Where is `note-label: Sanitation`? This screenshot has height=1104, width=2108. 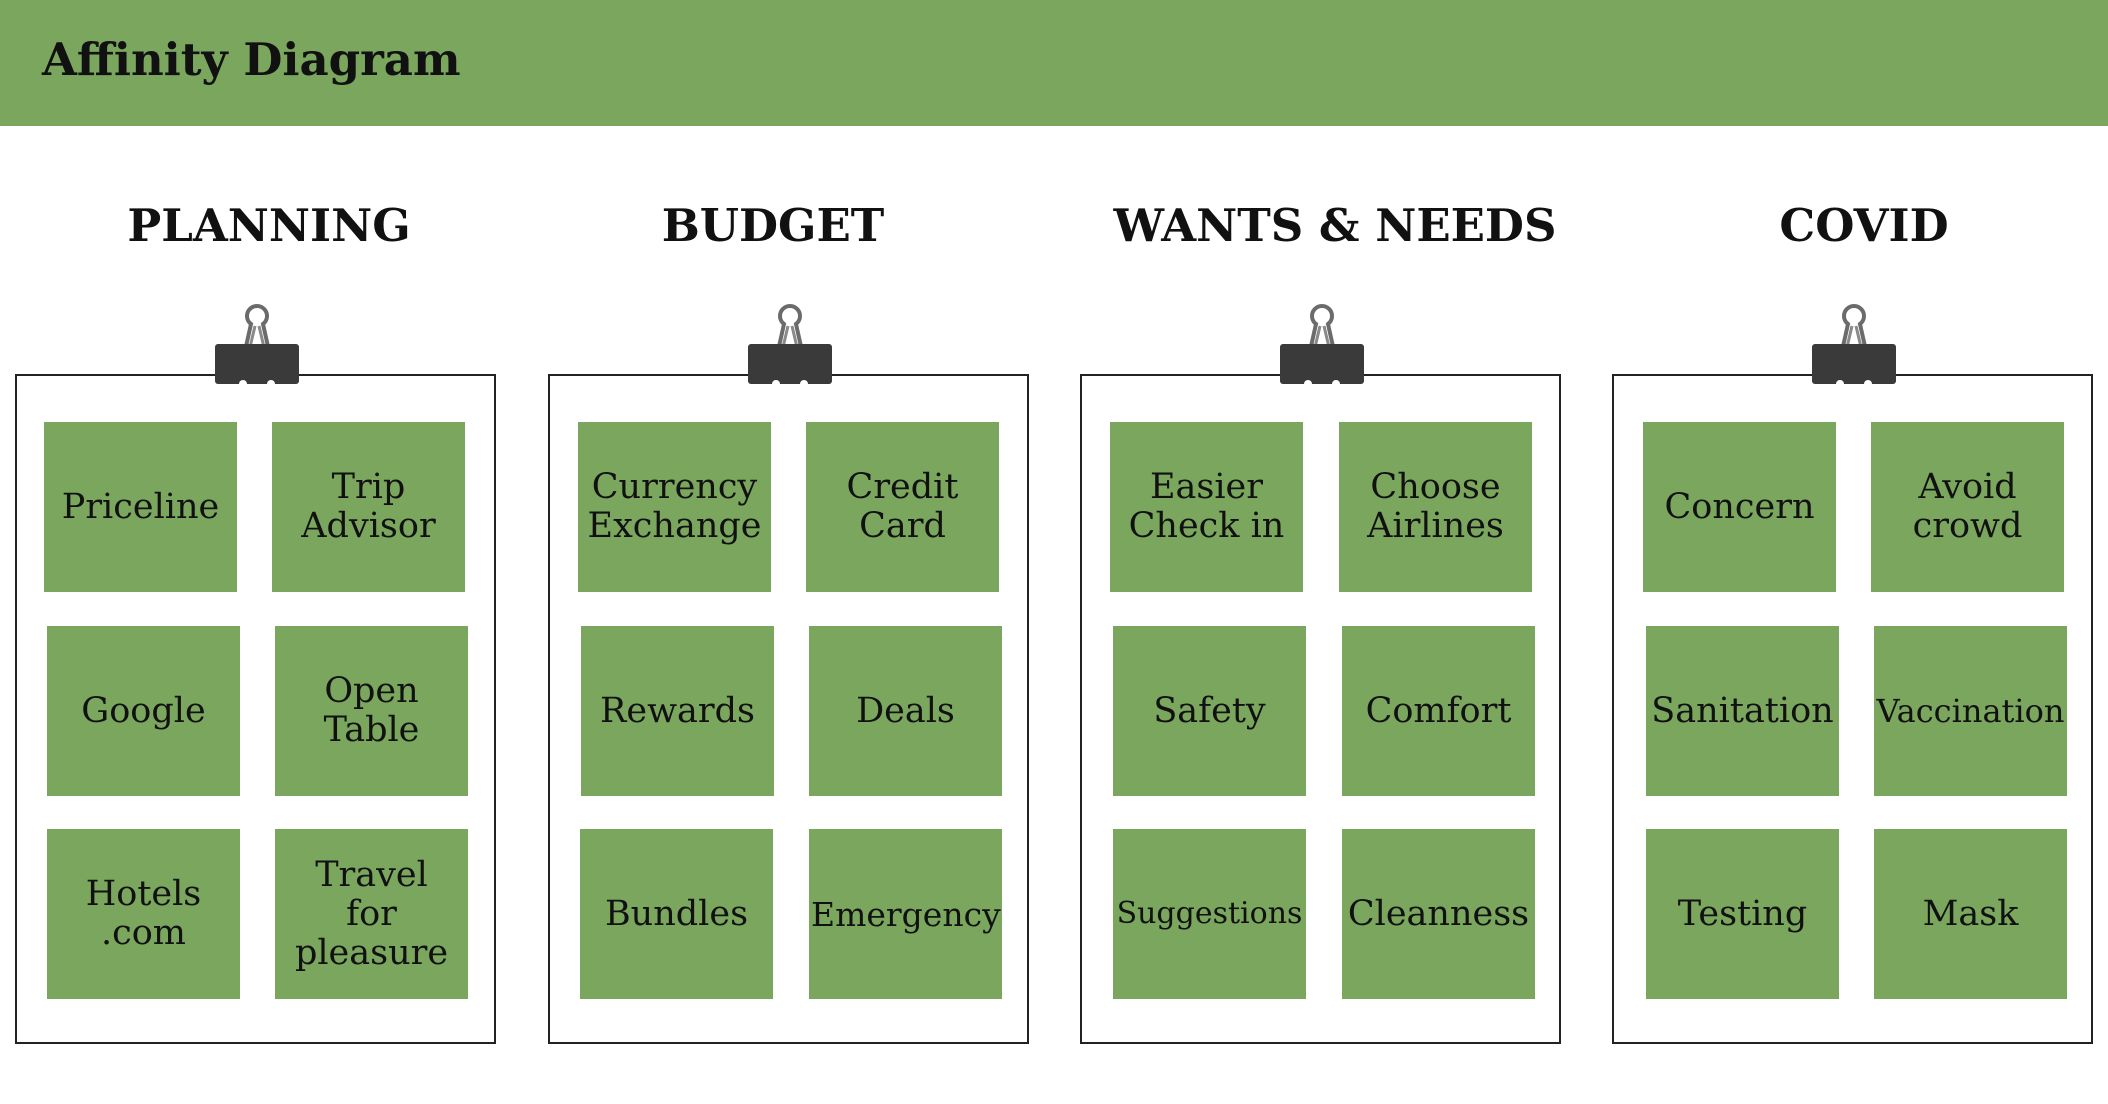
note-label: Sanitation is located at coordinates (1742, 710).